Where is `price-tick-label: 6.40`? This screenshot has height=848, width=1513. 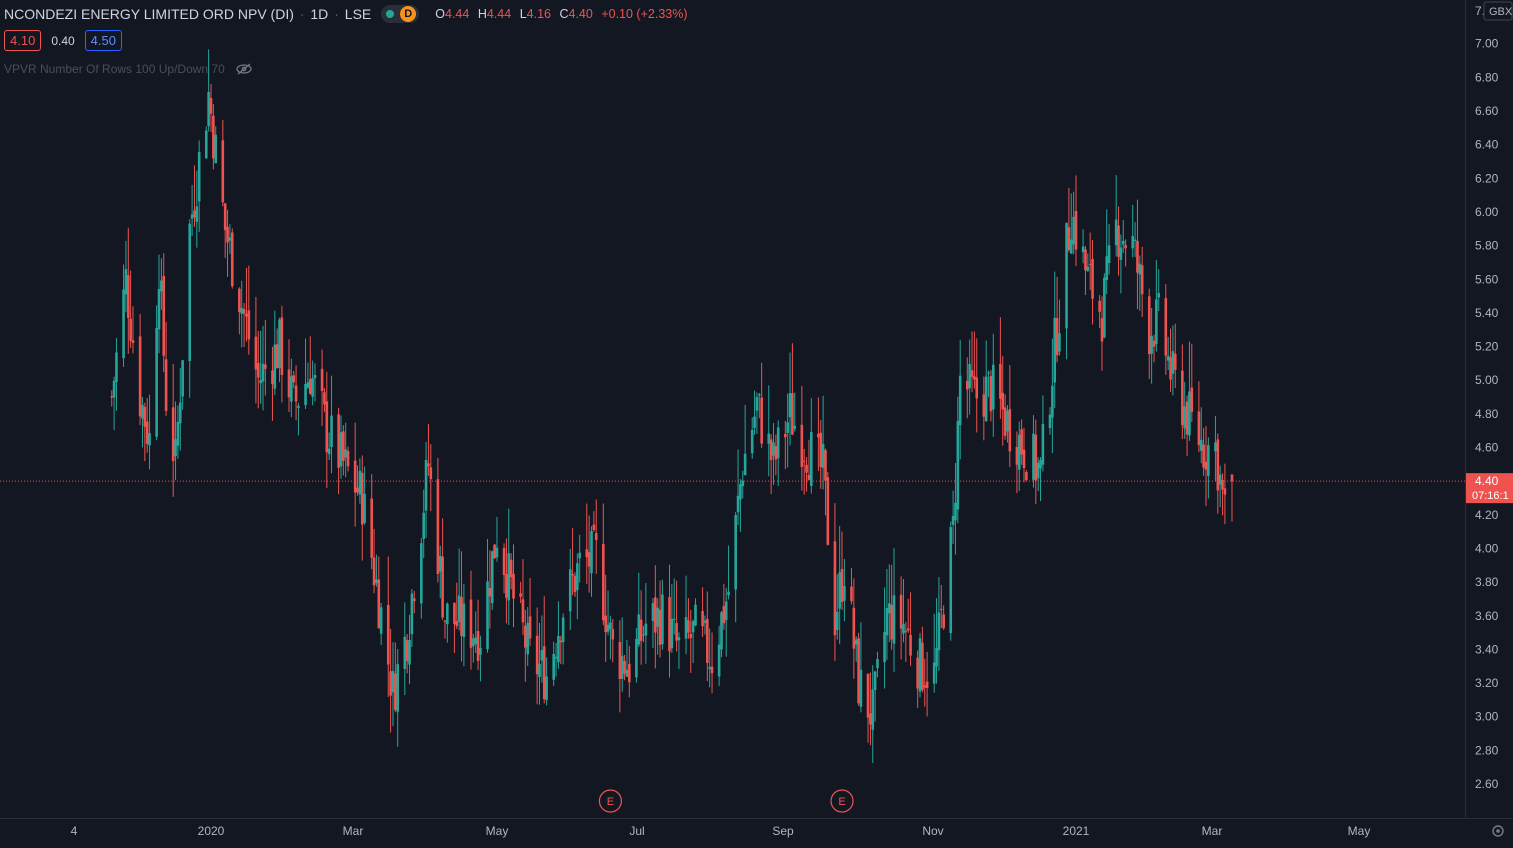
price-tick-label: 6.40 is located at coordinates (1487, 145).